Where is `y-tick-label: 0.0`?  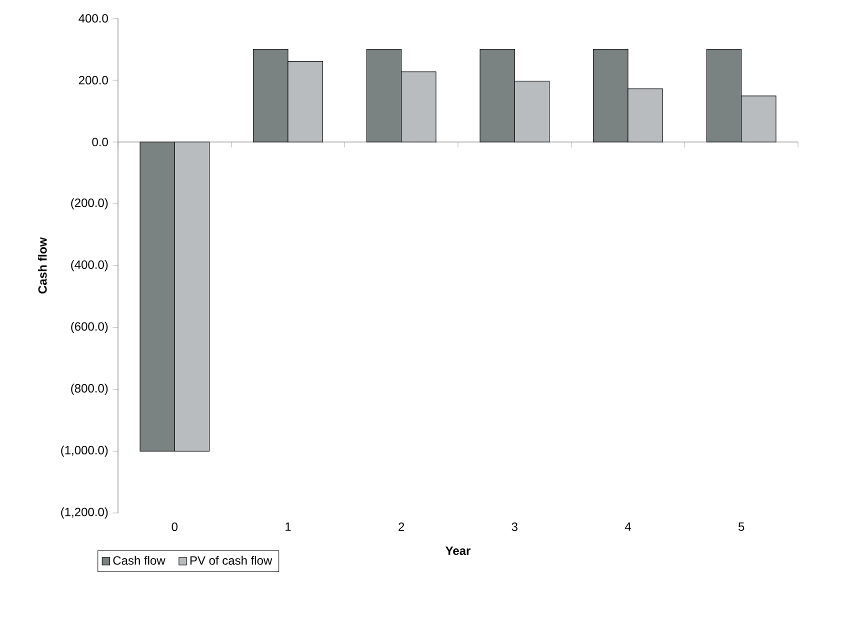 y-tick-label: 0.0 is located at coordinates (100, 142).